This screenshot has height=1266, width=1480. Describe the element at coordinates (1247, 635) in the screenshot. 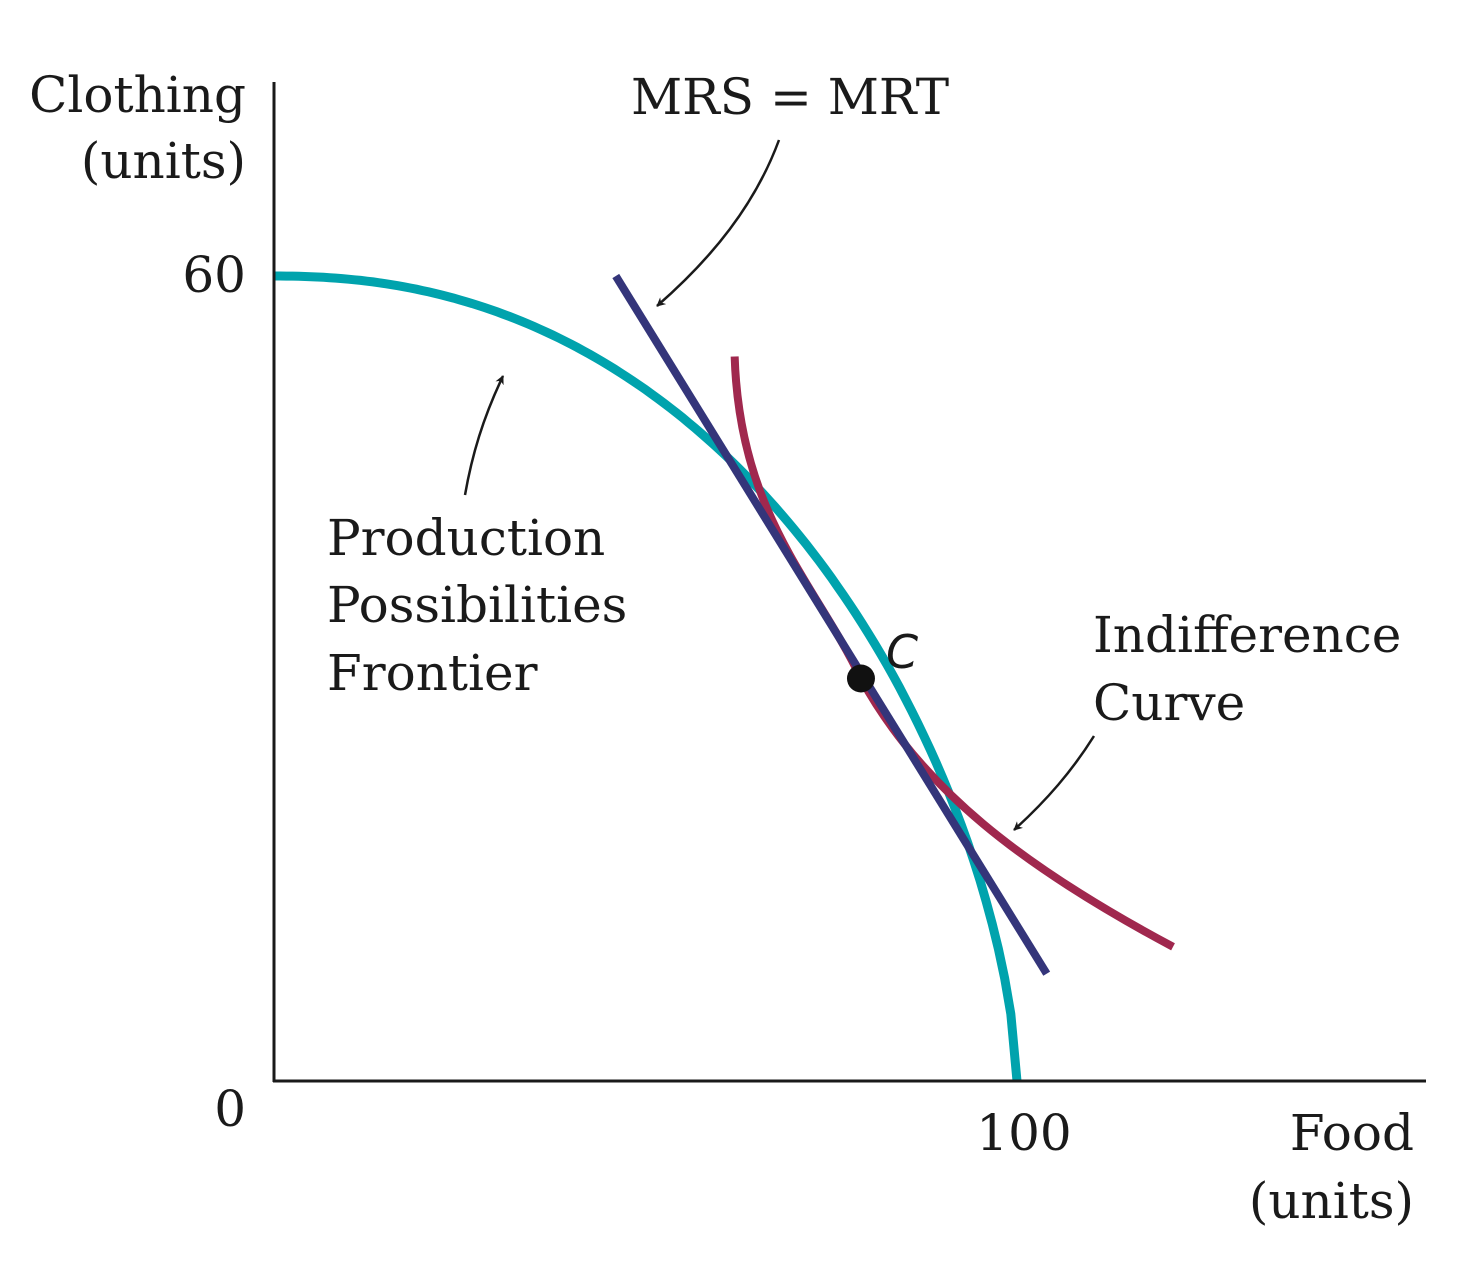

I see `indifference-annotation-line1: Indifference` at that location.